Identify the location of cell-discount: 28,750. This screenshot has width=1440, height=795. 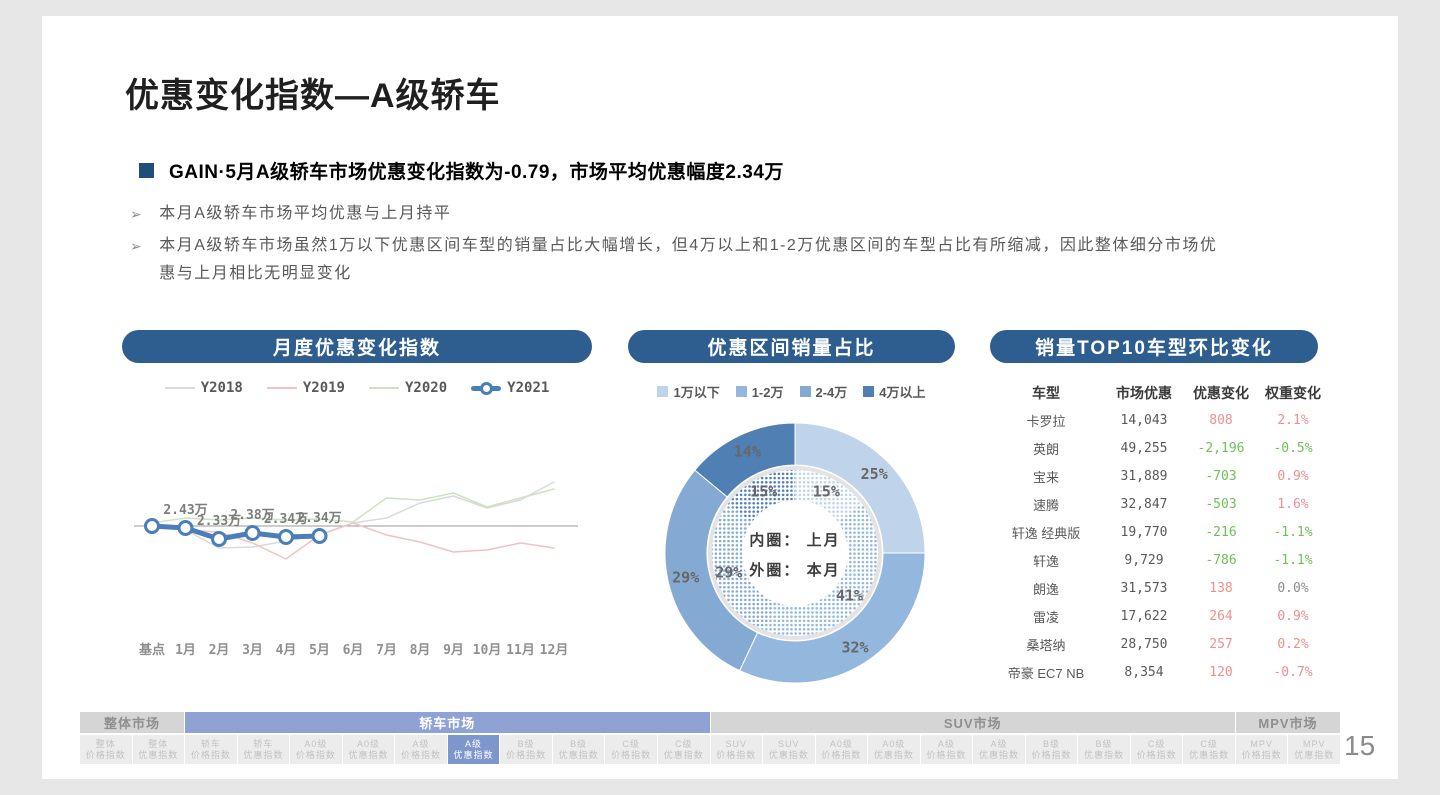
(1144, 644).